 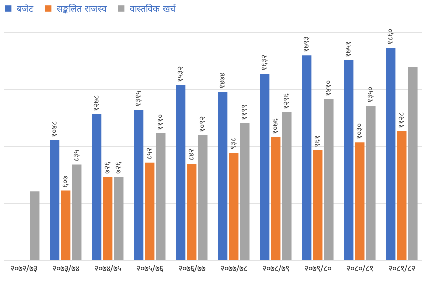 I want to click on data-label: ११९९, so click(x=245, y=112).